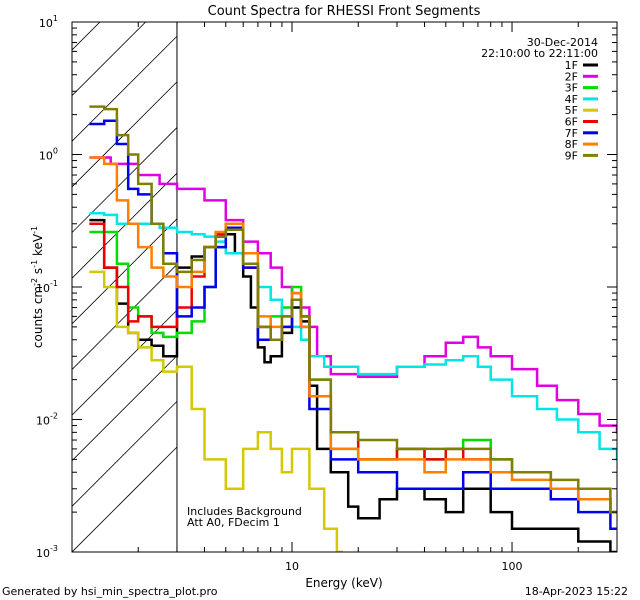 This screenshot has height=600, width=640. What do you see at coordinates (47, 420) in the screenshot?
I see `y-tick-label: 10⁻²` at bounding box center [47, 420].